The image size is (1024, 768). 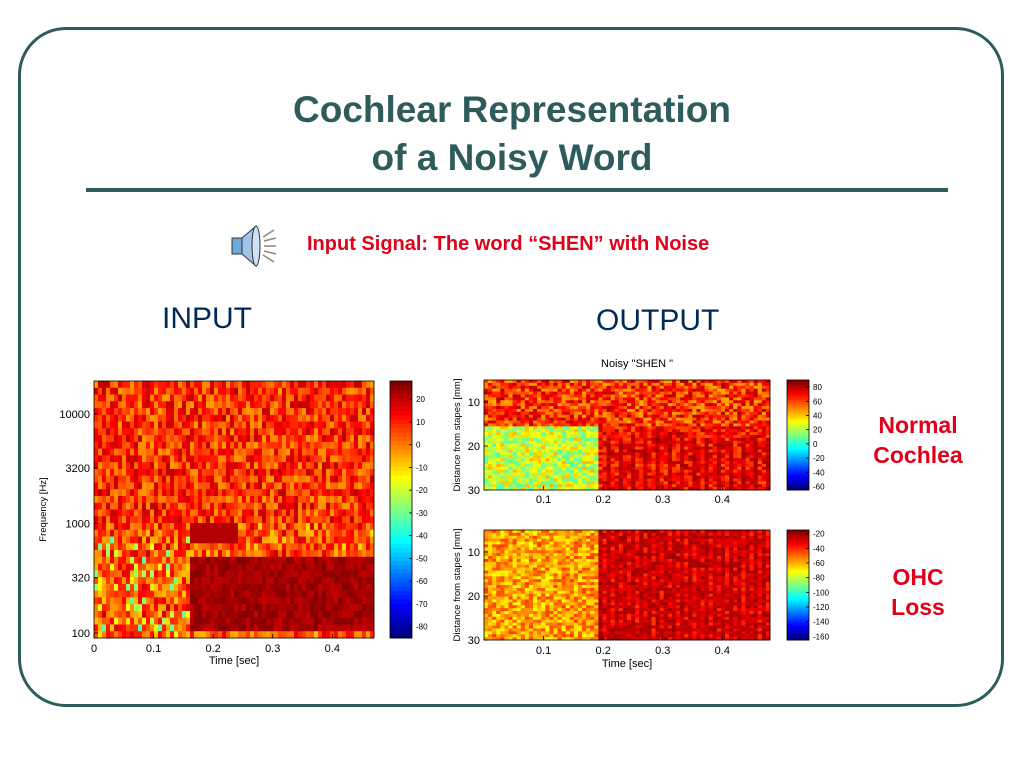 What do you see at coordinates (254, 246) in the screenshot?
I see `speaker-icon` at bounding box center [254, 246].